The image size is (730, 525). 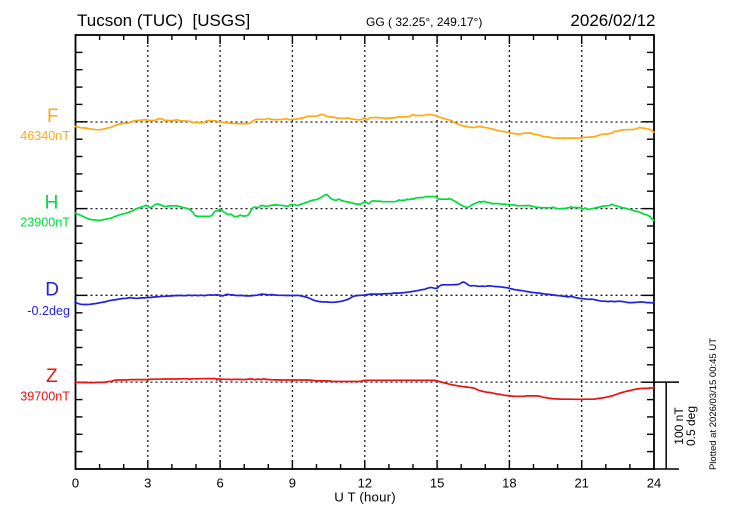 What do you see at coordinates (163, 20) in the screenshot?
I see `svg-text: Tucson (TUC) [USGS]` at bounding box center [163, 20].